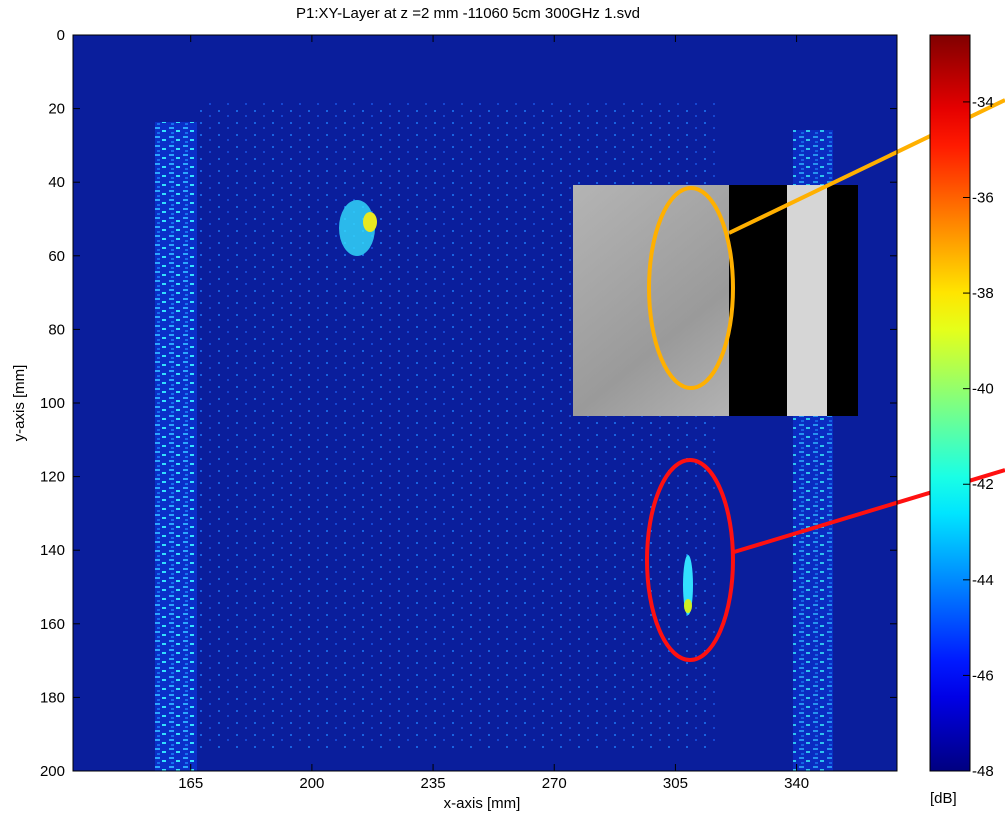 This screenshot has height=826, width=1005. I want to click on colorbar-tick-label: -36, so click(983, 197).